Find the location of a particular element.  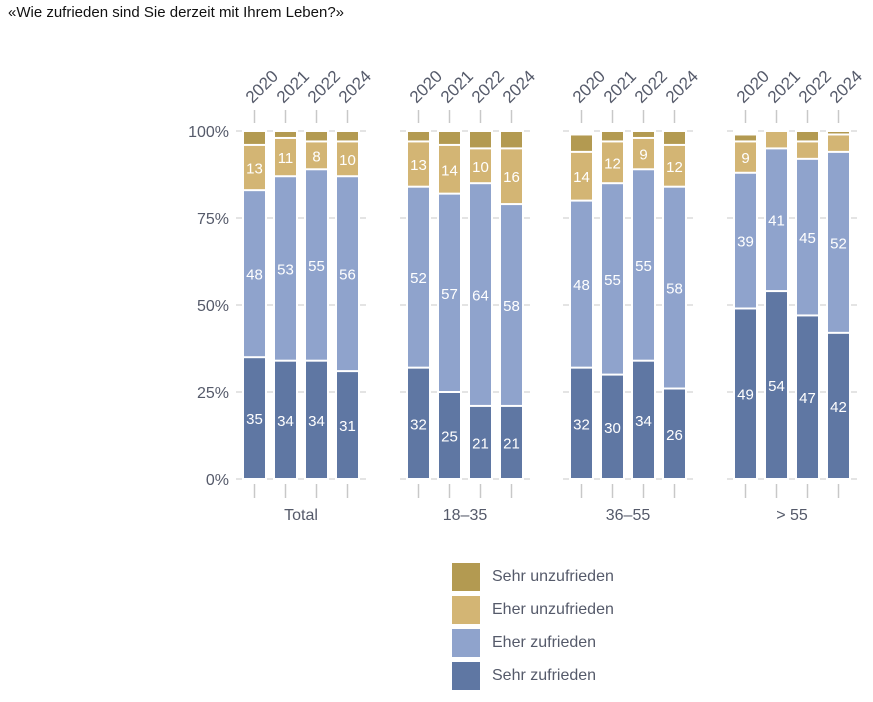

x-year-label: 2022 is located at coordinates (324, 87).